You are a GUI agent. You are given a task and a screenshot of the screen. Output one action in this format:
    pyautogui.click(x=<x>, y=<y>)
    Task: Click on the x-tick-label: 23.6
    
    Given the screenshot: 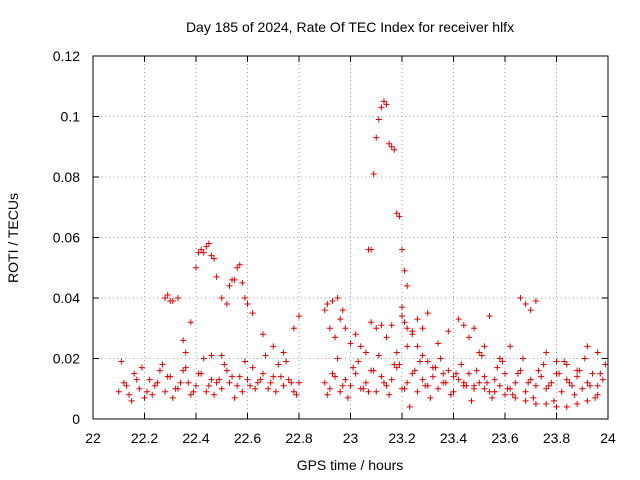 What is the action you would take?
    pyautogui.click(x=504, y=438)
    